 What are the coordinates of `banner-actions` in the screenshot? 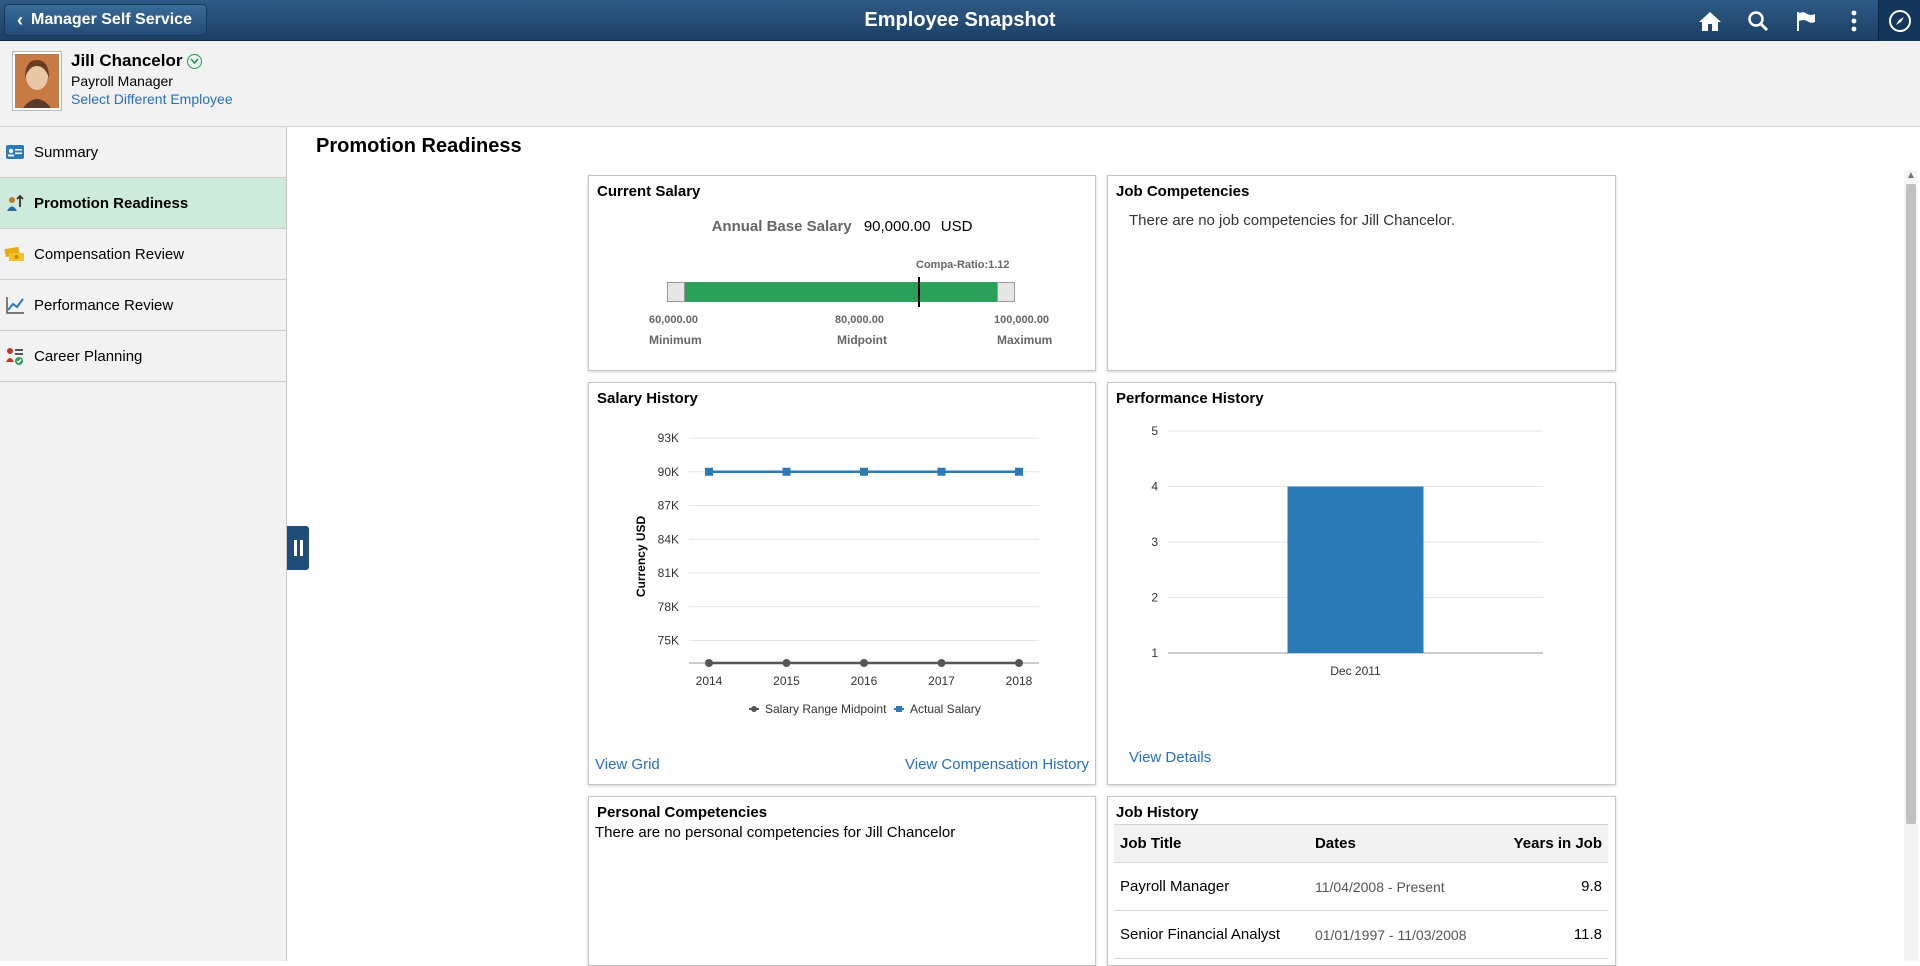 It's located at (1803, 20).